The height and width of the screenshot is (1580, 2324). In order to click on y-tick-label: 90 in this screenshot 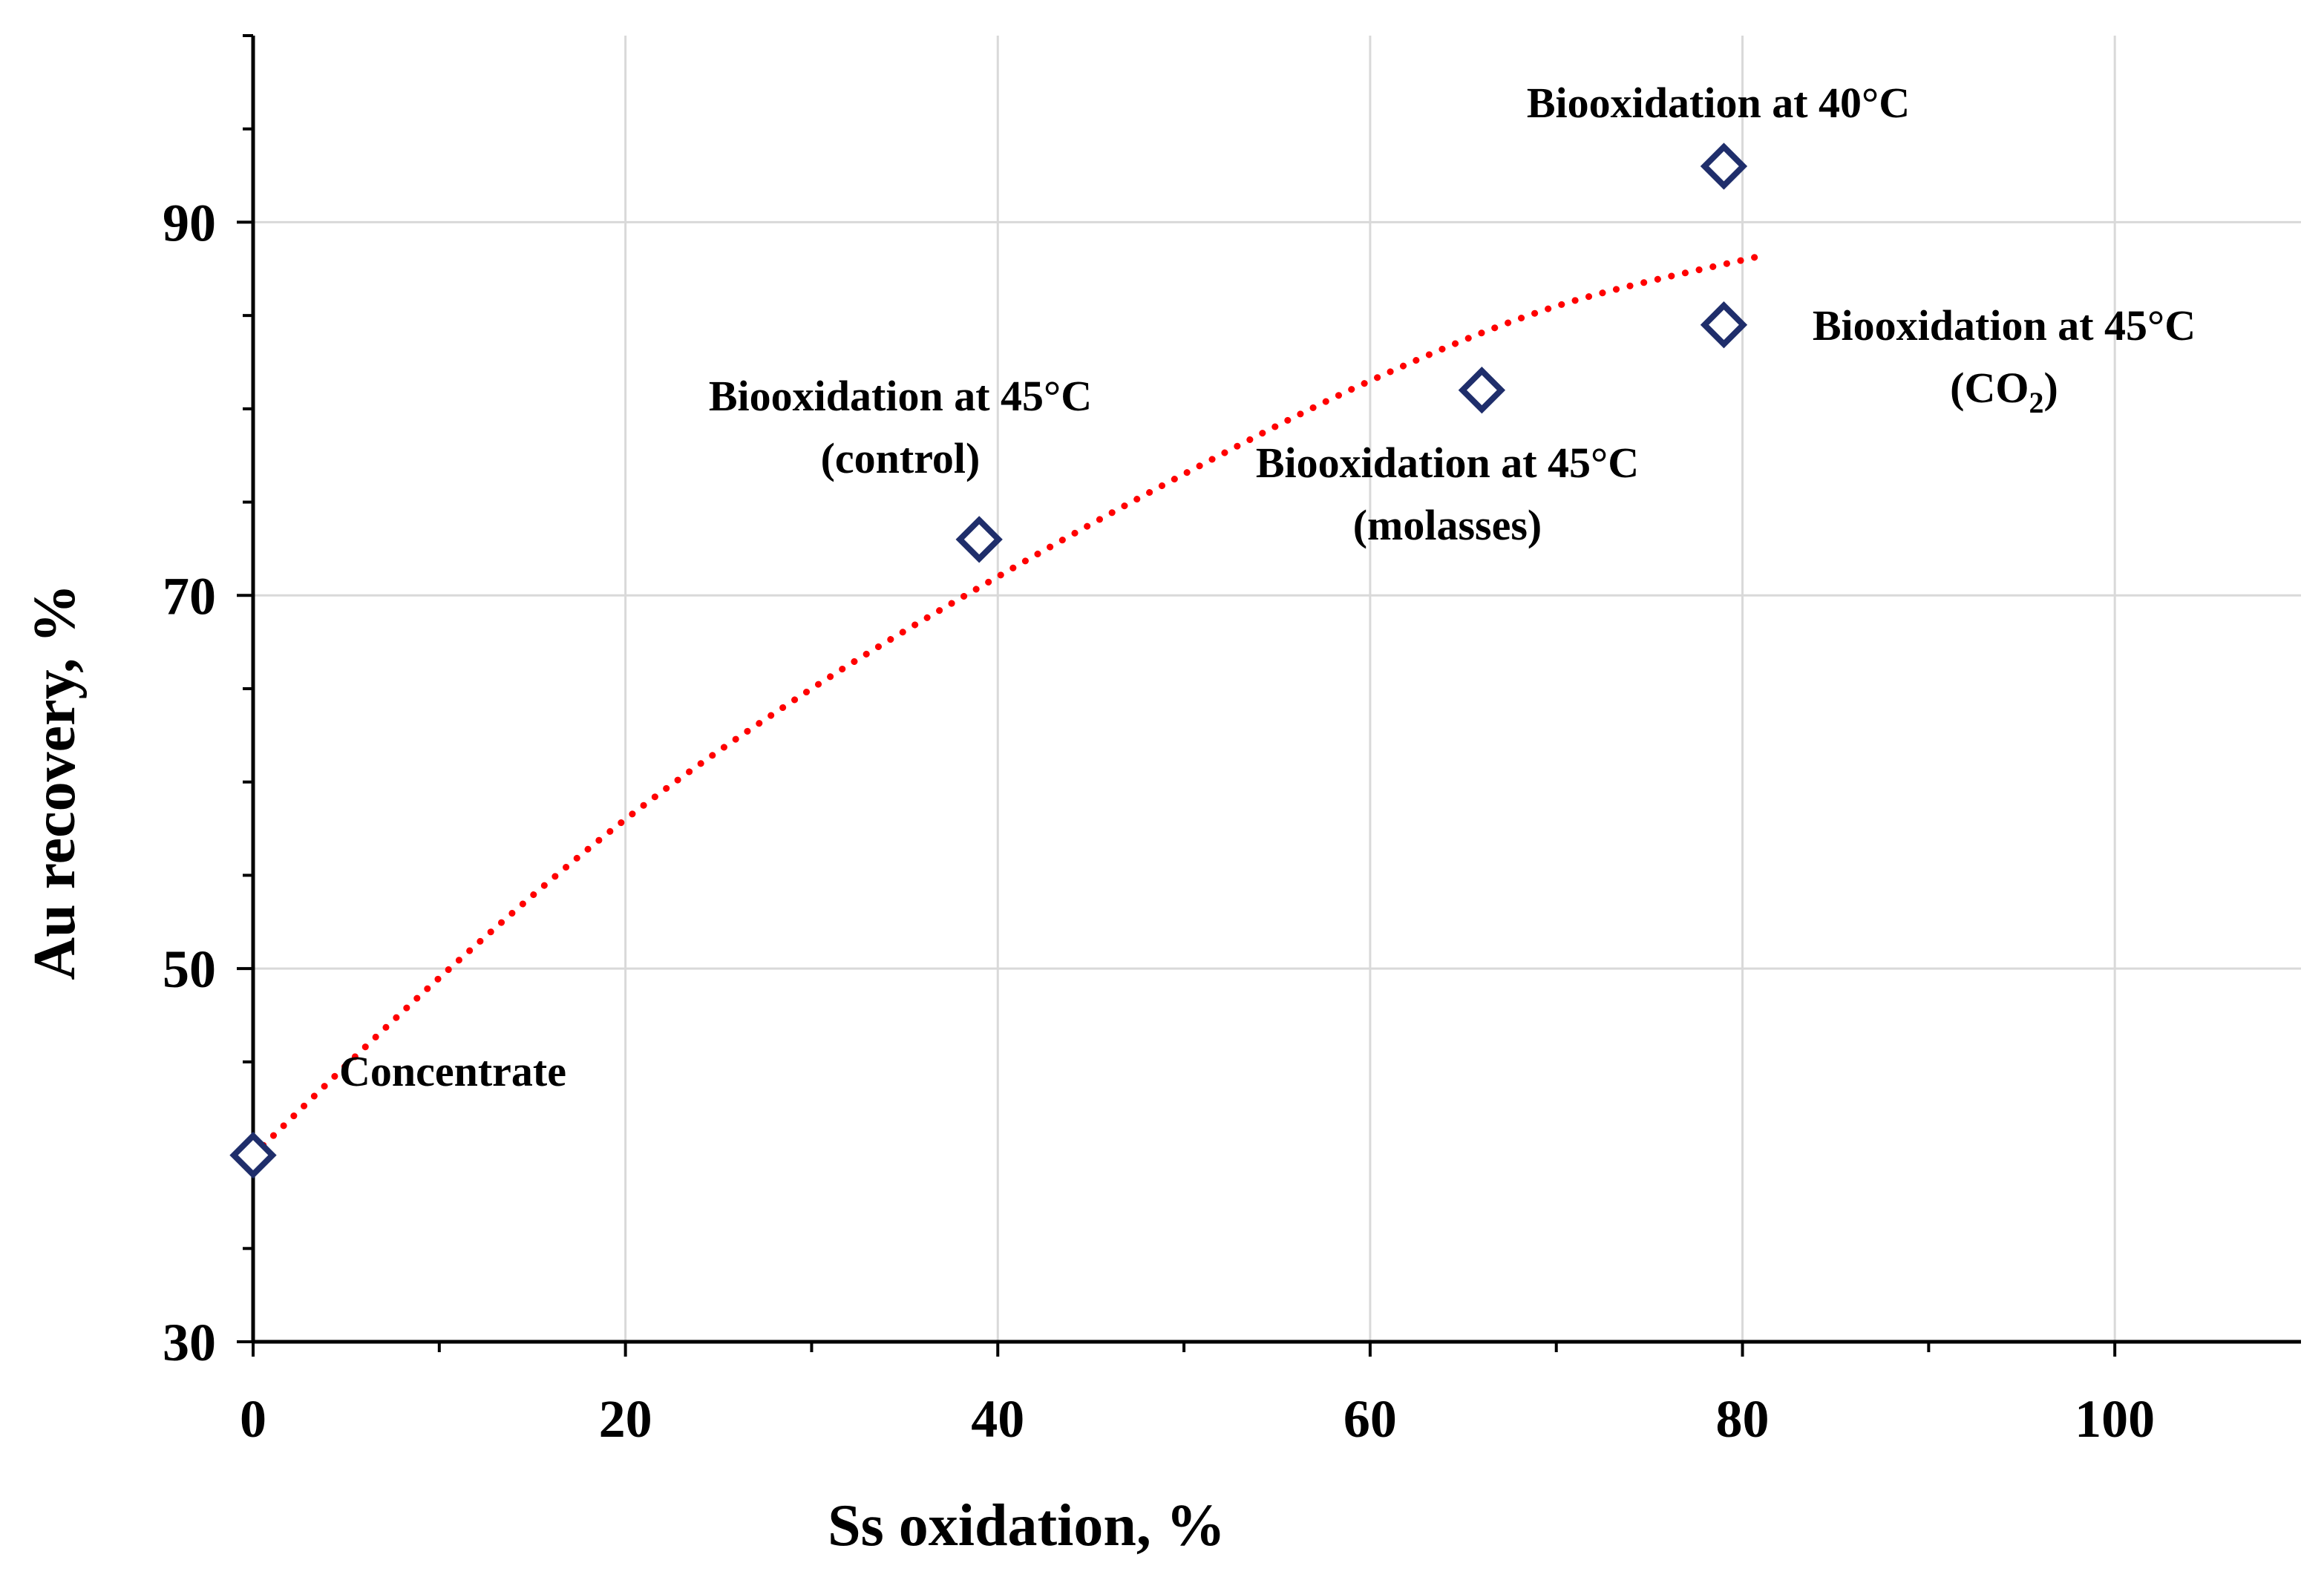, I will do `click(189, 222)`.